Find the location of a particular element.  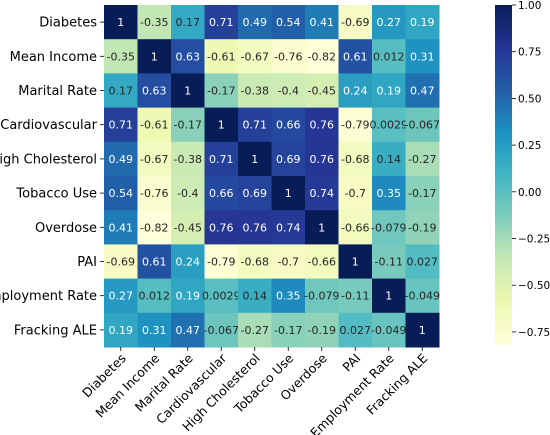

cell-value-label: 0.27 is located at coordinates (389, 22).